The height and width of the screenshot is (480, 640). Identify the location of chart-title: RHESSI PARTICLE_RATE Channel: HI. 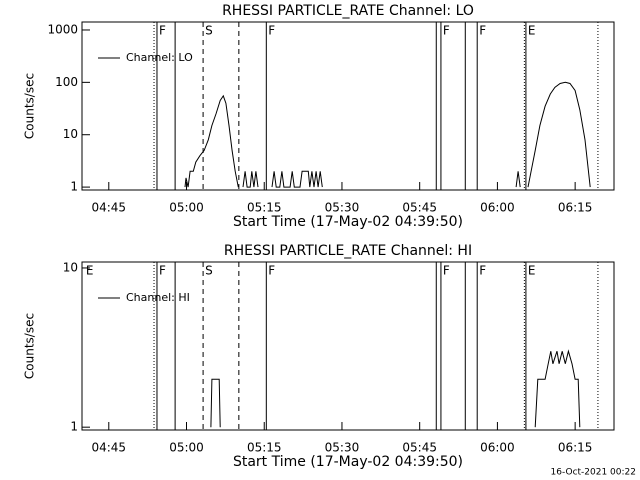
(348, 251).